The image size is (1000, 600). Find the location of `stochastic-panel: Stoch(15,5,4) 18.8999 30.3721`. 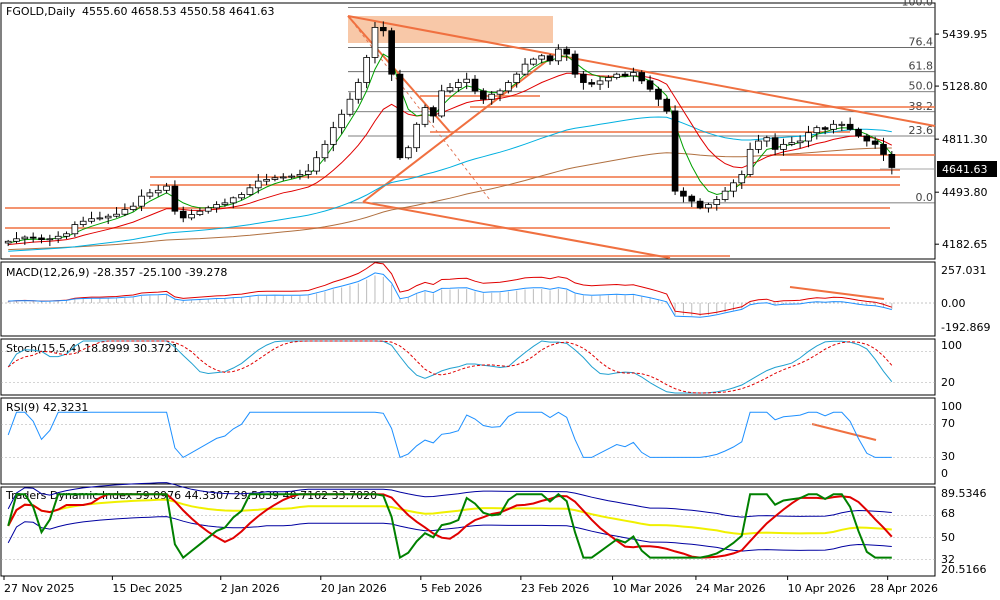

stochastic-panel: Stoch(15,5,4) 18.8999 30.3721 is located at coordinates (468, 367).